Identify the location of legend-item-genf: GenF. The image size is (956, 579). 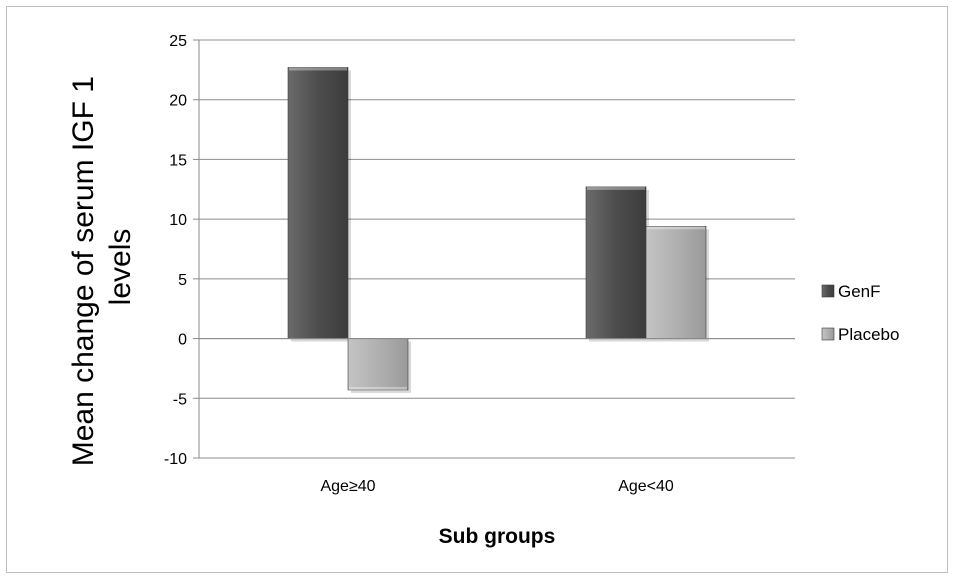
(851, 291).